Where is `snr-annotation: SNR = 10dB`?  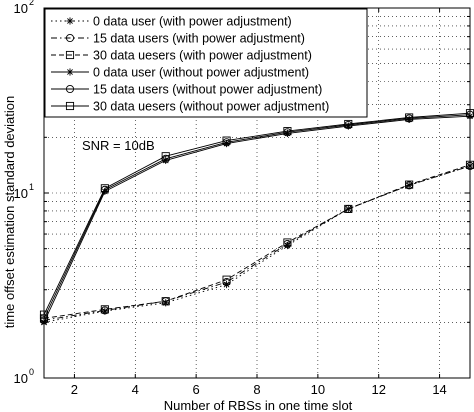
snr-annotation: SNR = 10dB is located at coordinates (118, 145).